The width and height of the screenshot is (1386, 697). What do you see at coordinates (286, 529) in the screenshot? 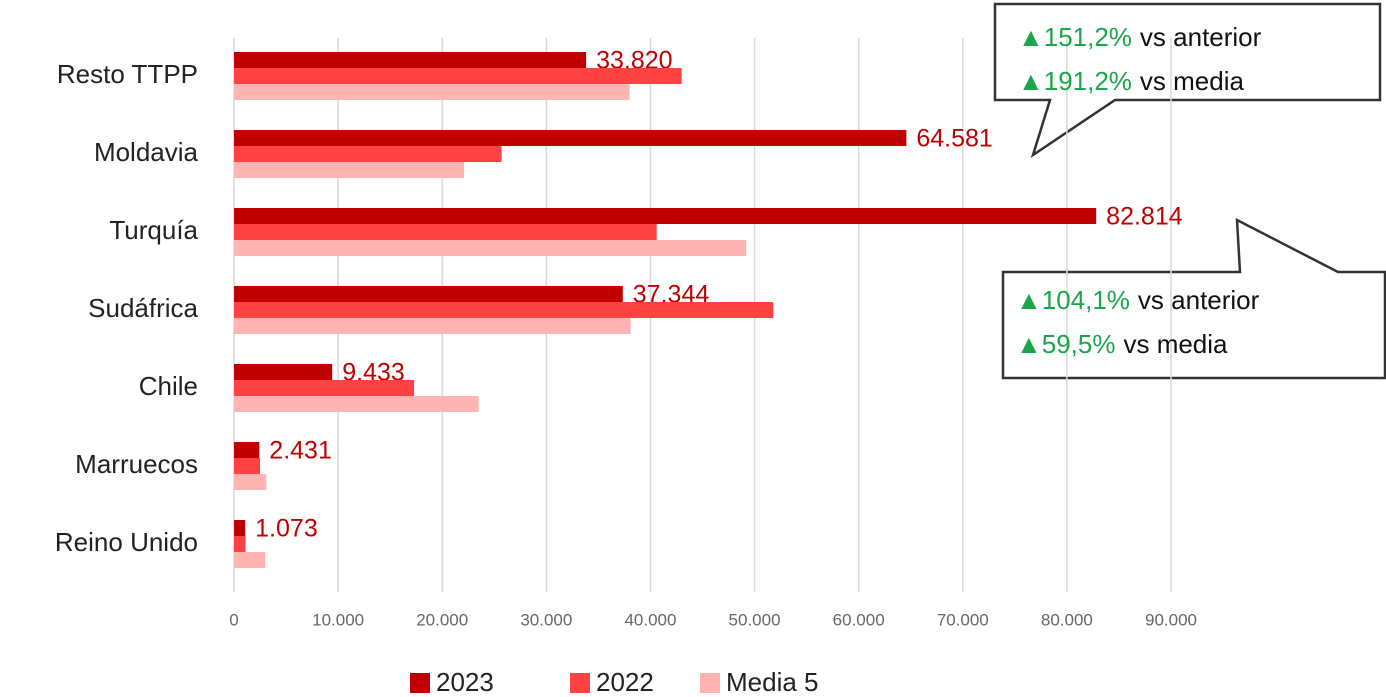
I see `value-label: 1.073` at bounding box center [286, 529].